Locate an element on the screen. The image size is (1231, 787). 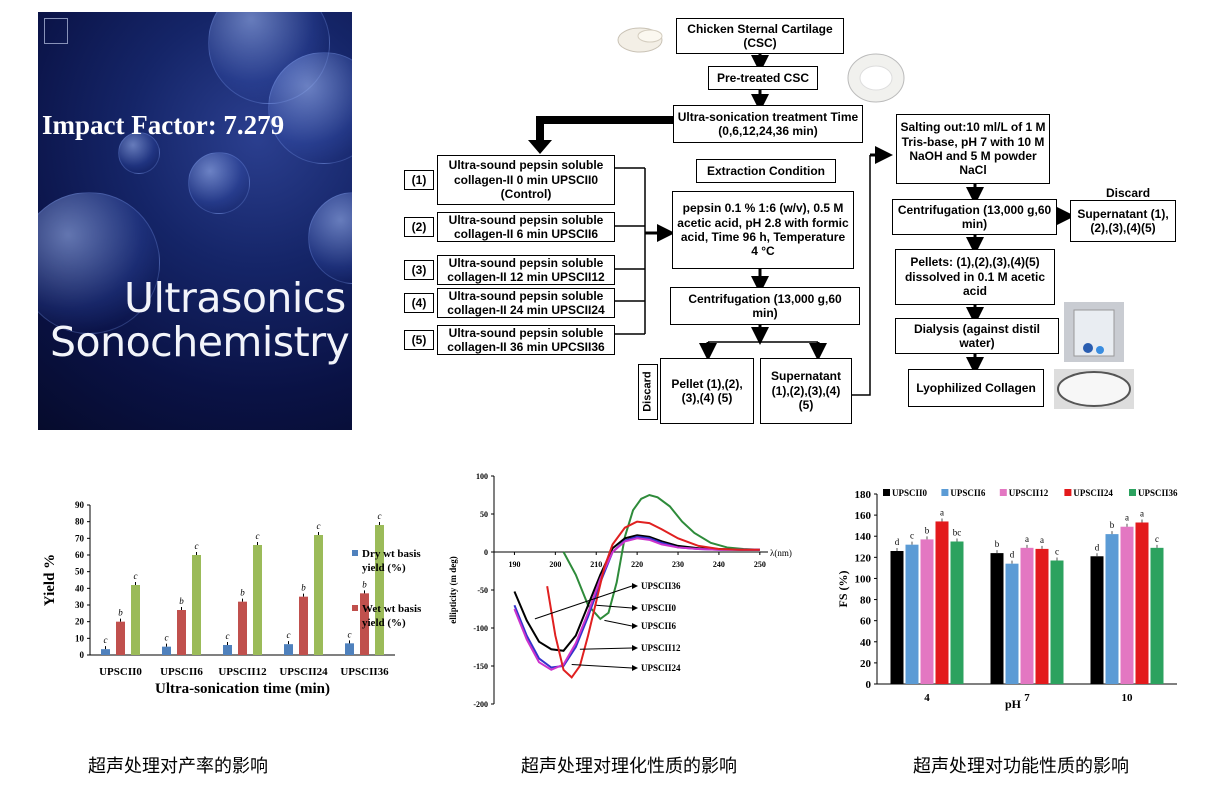
y-tick-label: 90 is located at coordinates (80, 505).